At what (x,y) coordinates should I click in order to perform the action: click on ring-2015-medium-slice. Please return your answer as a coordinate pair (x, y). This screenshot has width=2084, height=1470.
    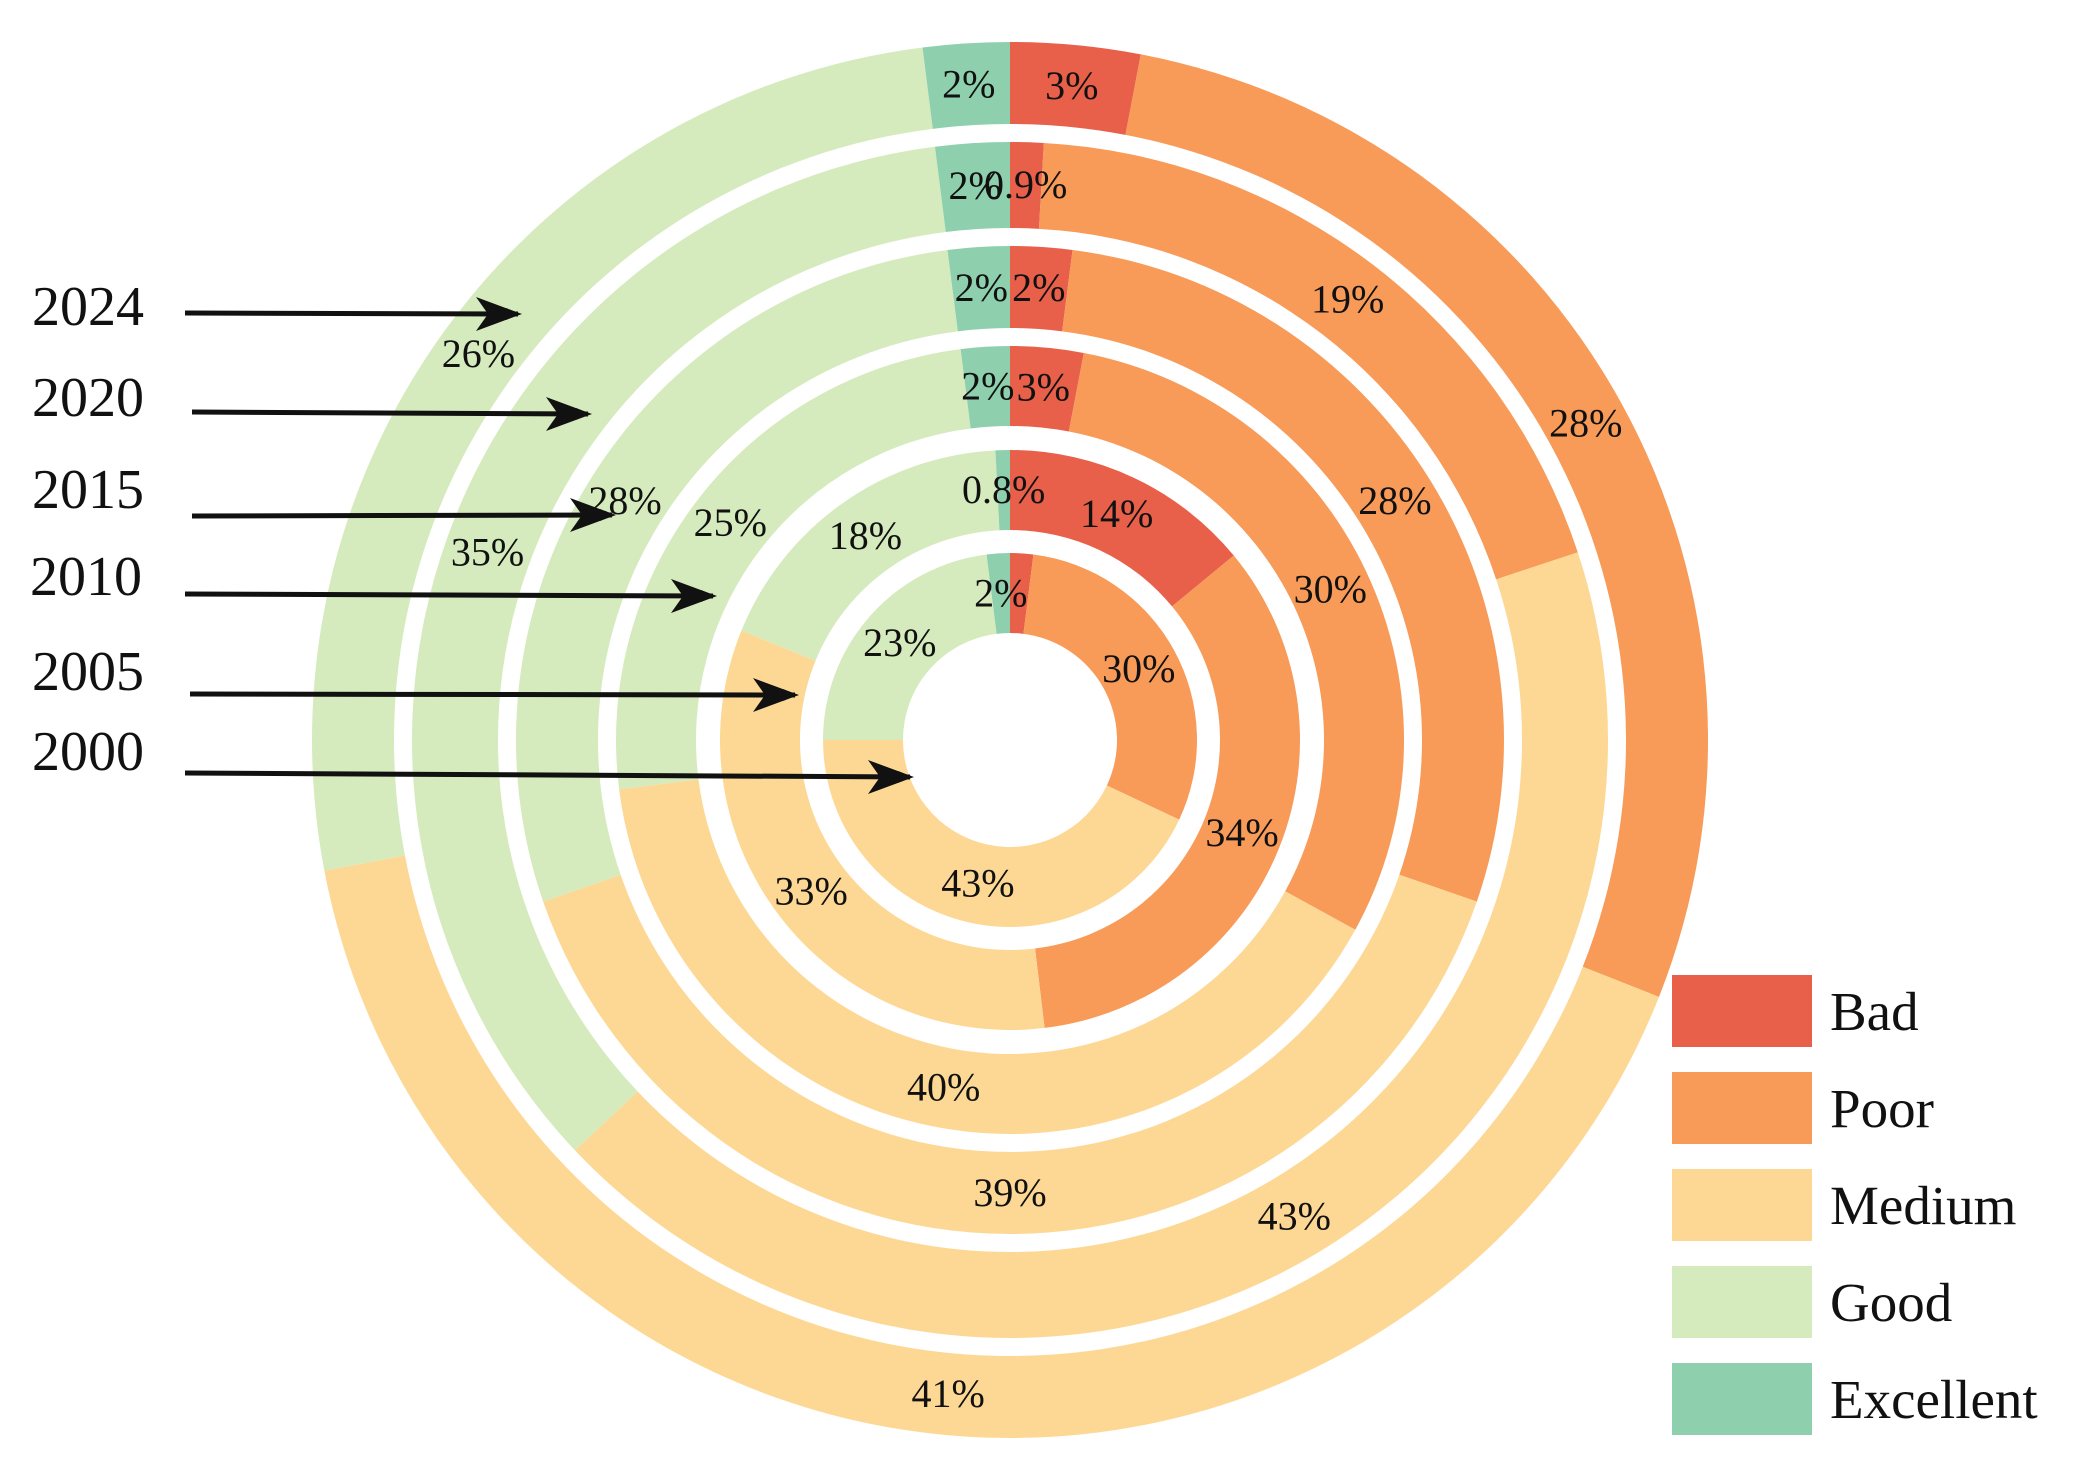
    Looking at the image, I should click on (1010, 1054).